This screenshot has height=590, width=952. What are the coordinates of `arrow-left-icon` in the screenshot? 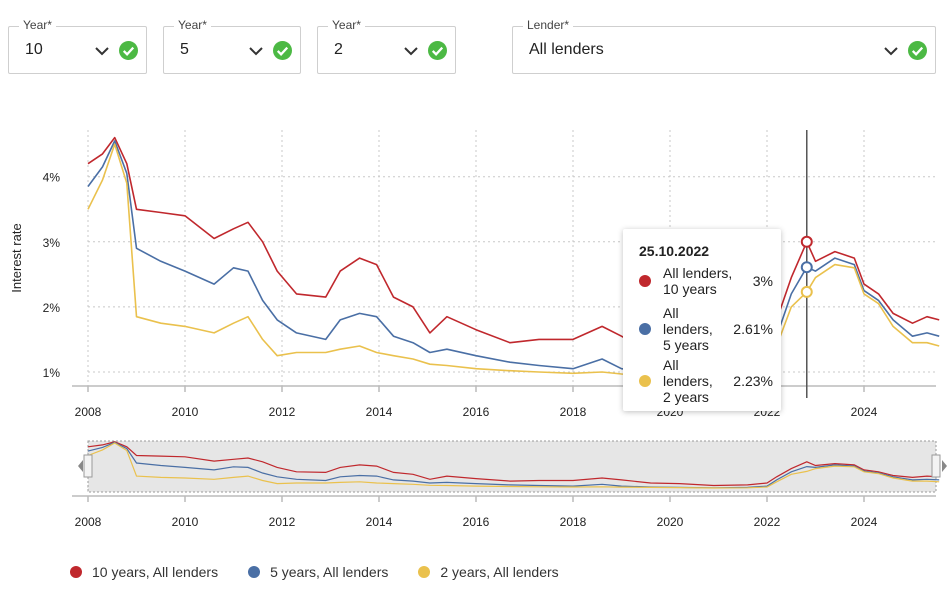 It's located at (80, 466).